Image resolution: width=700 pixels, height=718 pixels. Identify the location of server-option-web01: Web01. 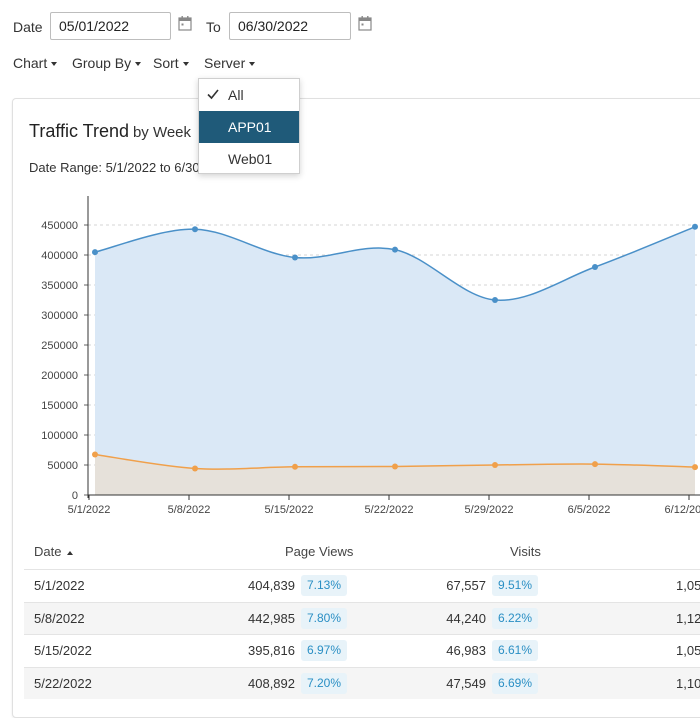
(249, 159).